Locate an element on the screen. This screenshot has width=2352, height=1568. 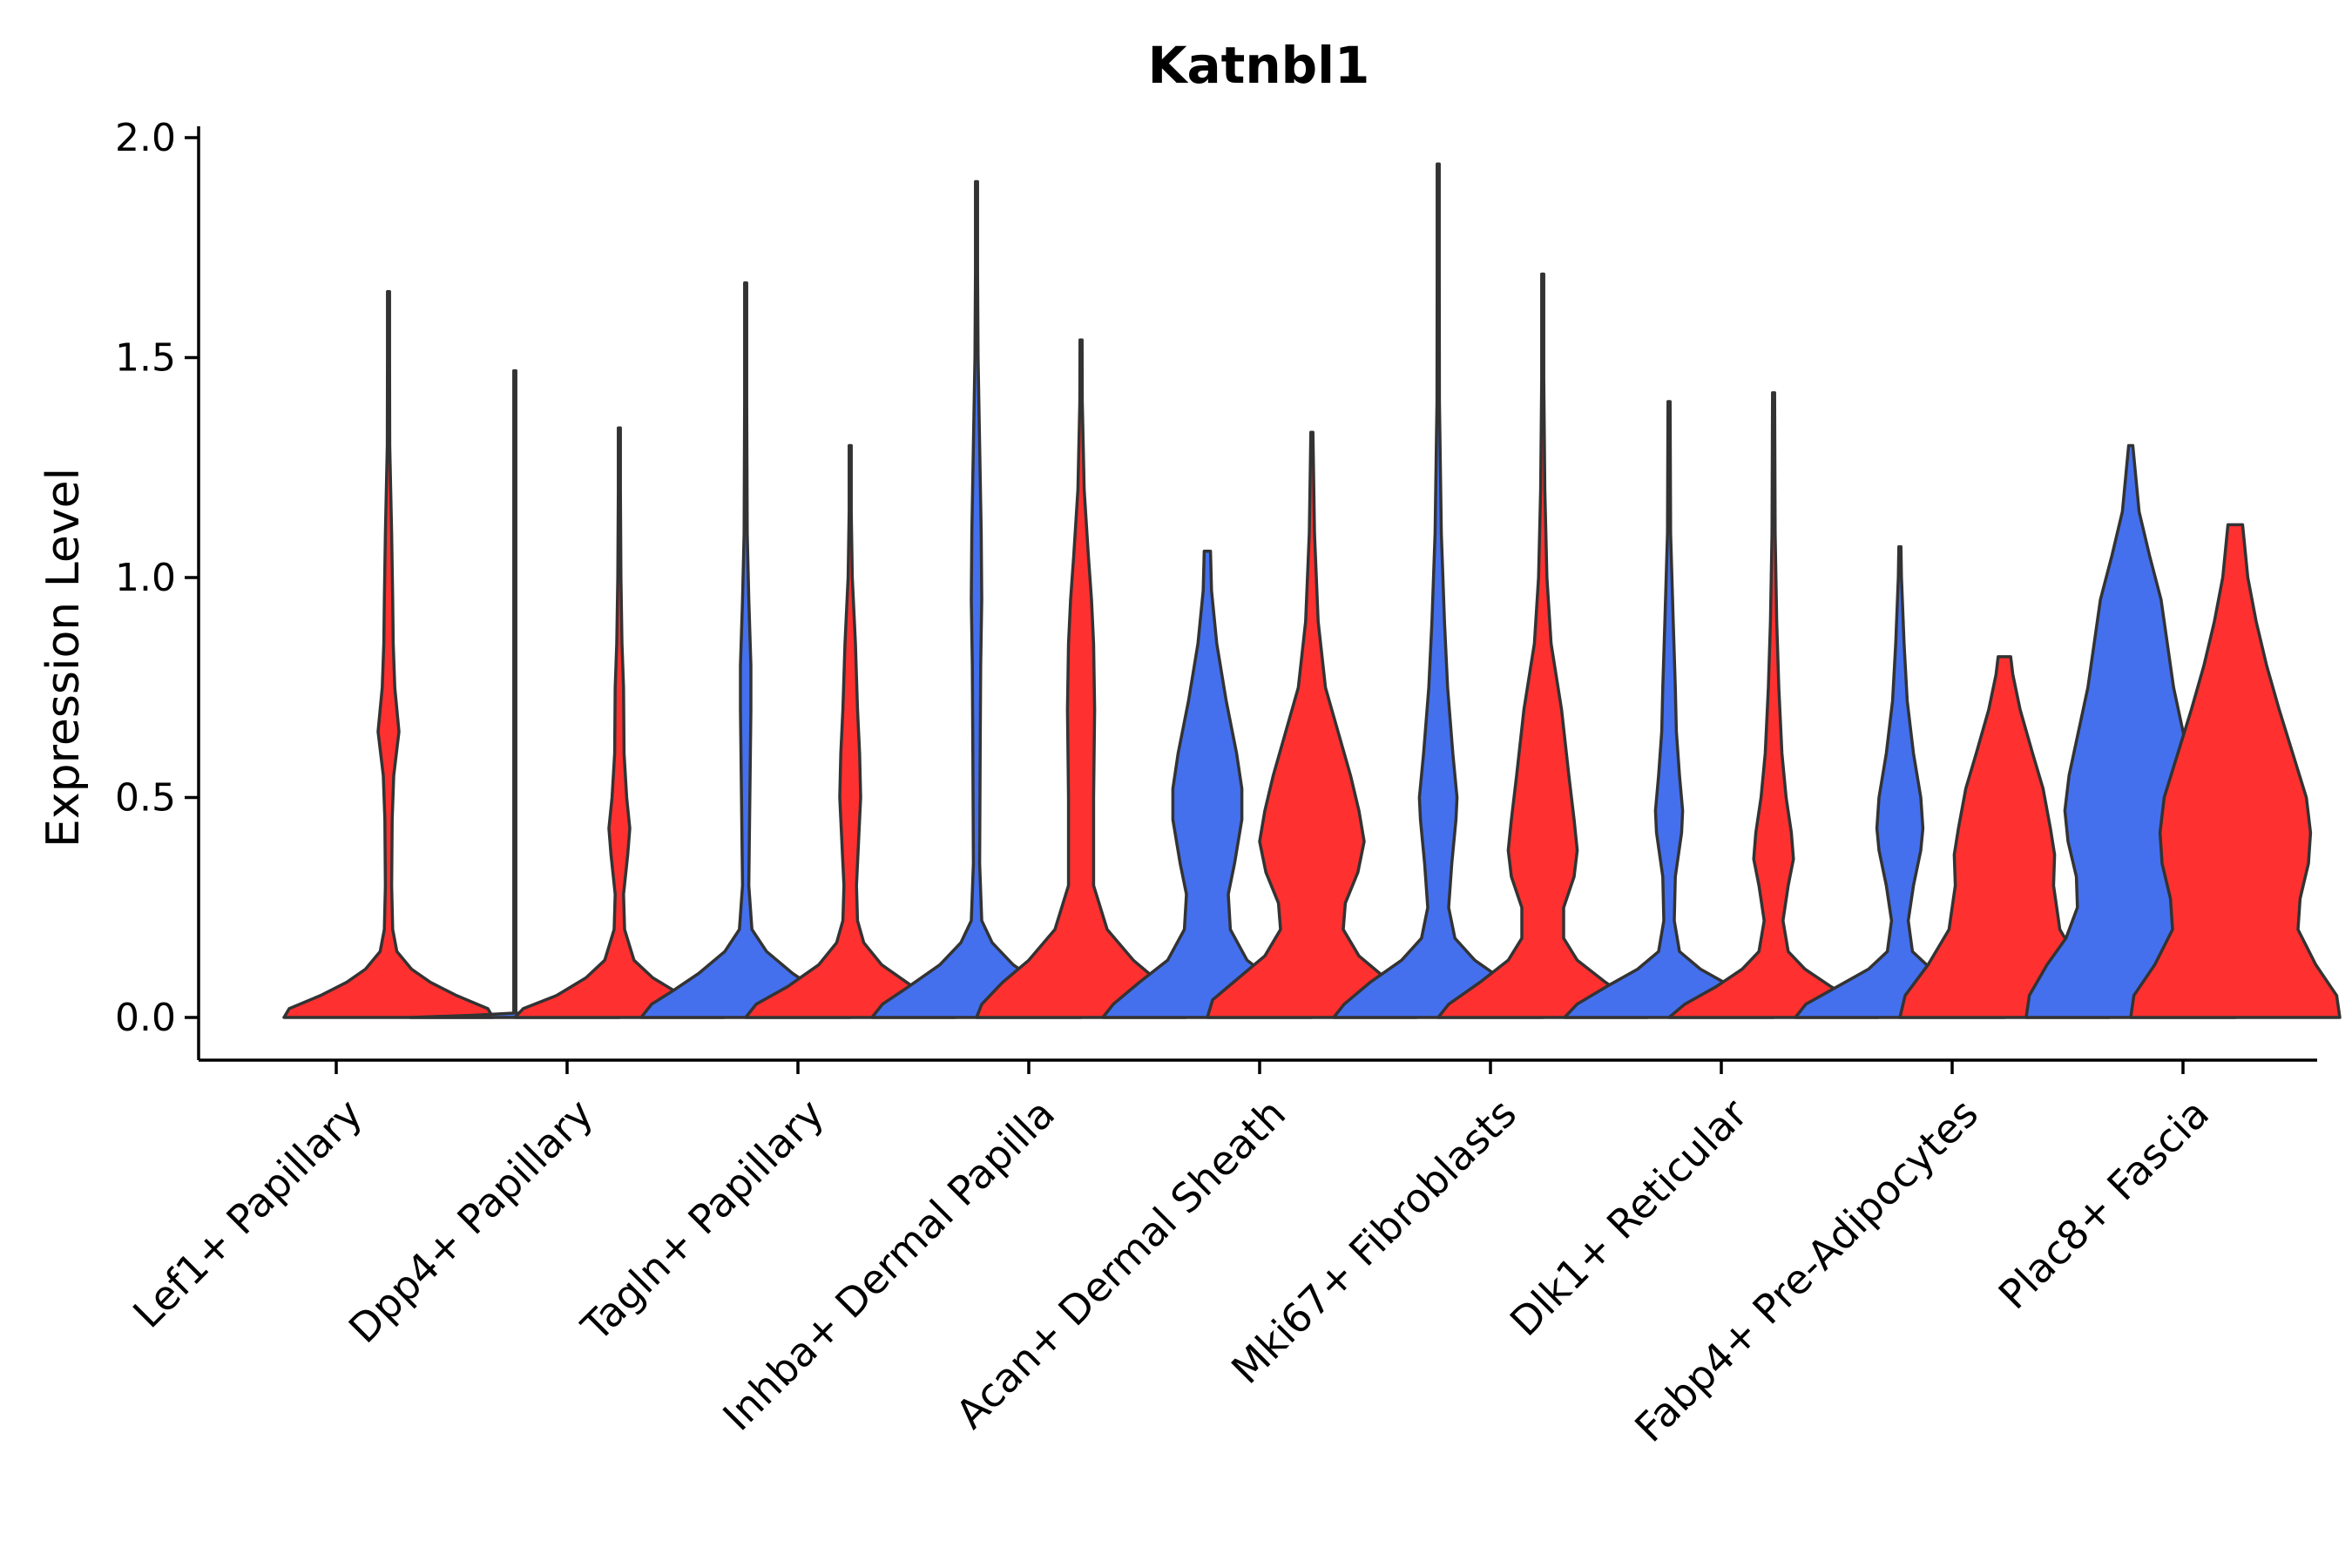
x-tick-label: Lef1+ Papillary is located at coordinates (247, 1213).